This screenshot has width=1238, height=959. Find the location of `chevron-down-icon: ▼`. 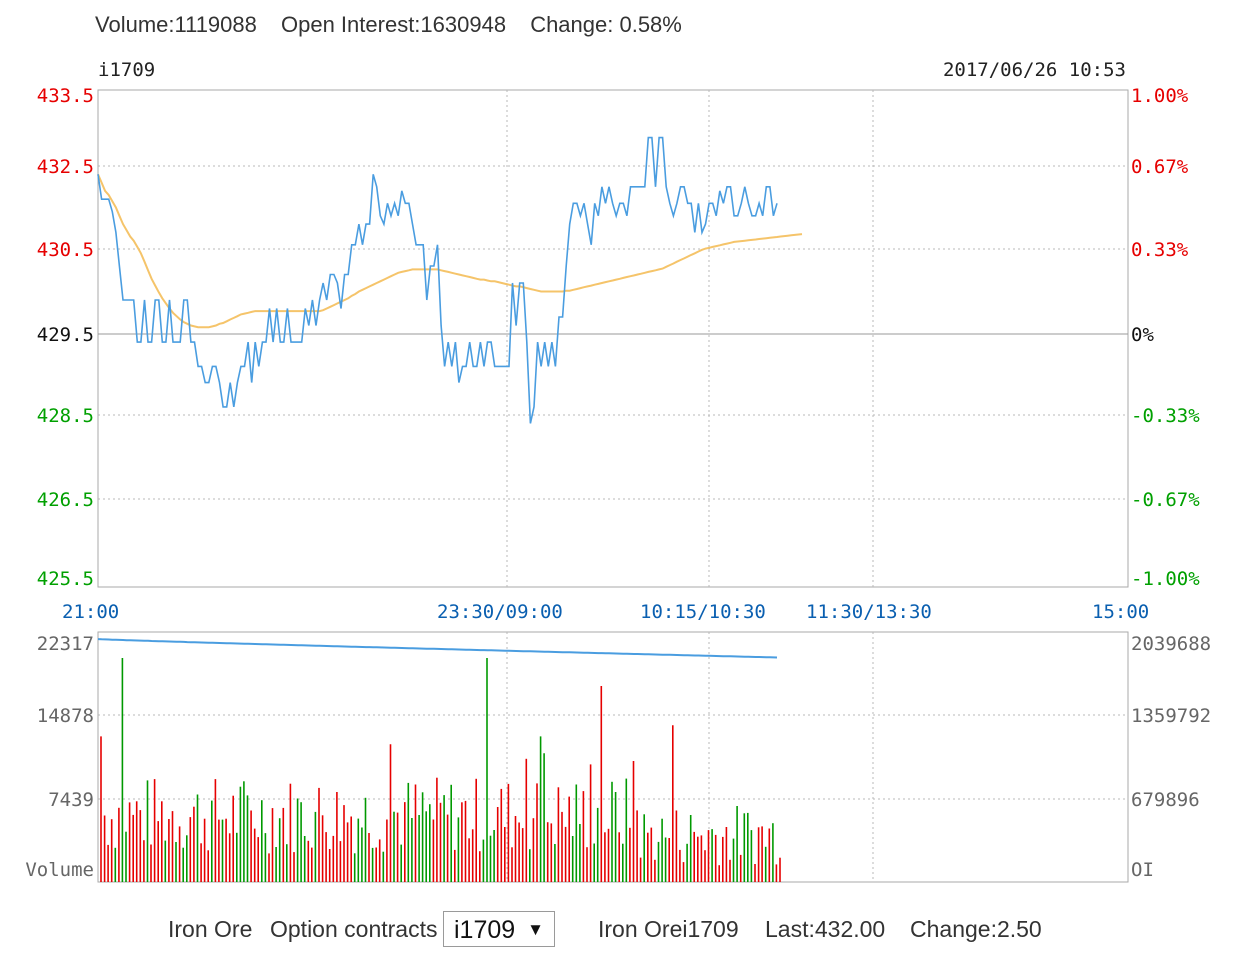

chevron-down-icon: ▼ is located at coordinates (535, 929).